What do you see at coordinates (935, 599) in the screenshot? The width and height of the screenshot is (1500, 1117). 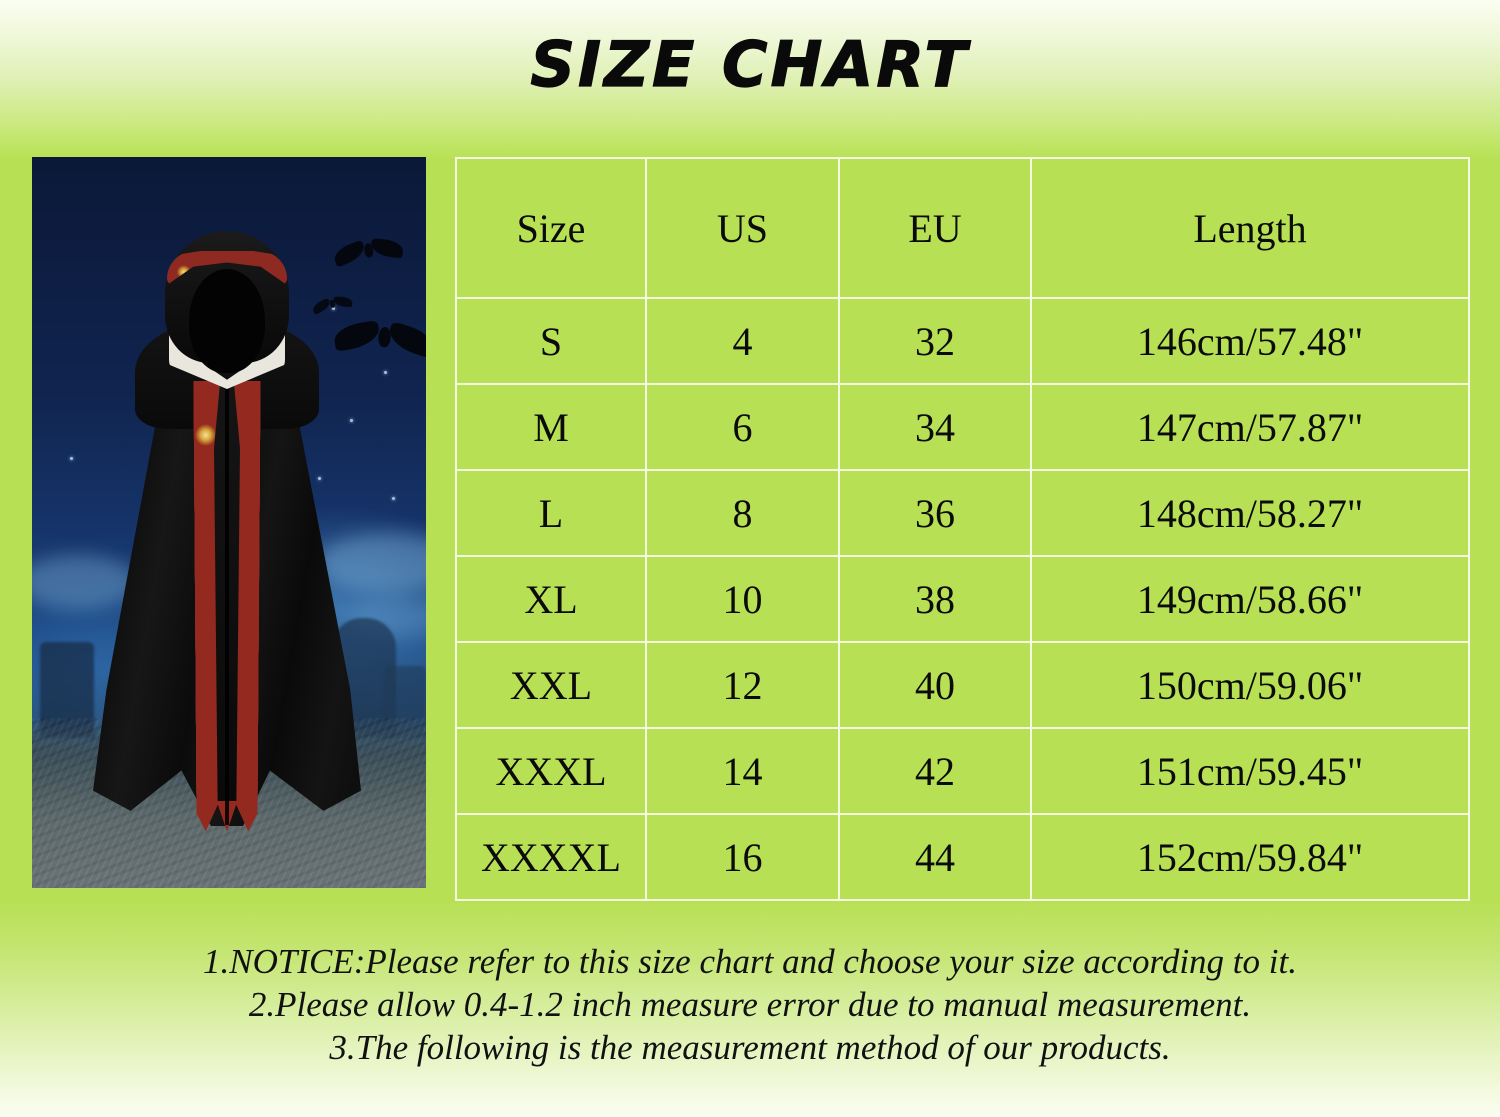 I see `cell-eu: 38` at bounding box center [935, 599].